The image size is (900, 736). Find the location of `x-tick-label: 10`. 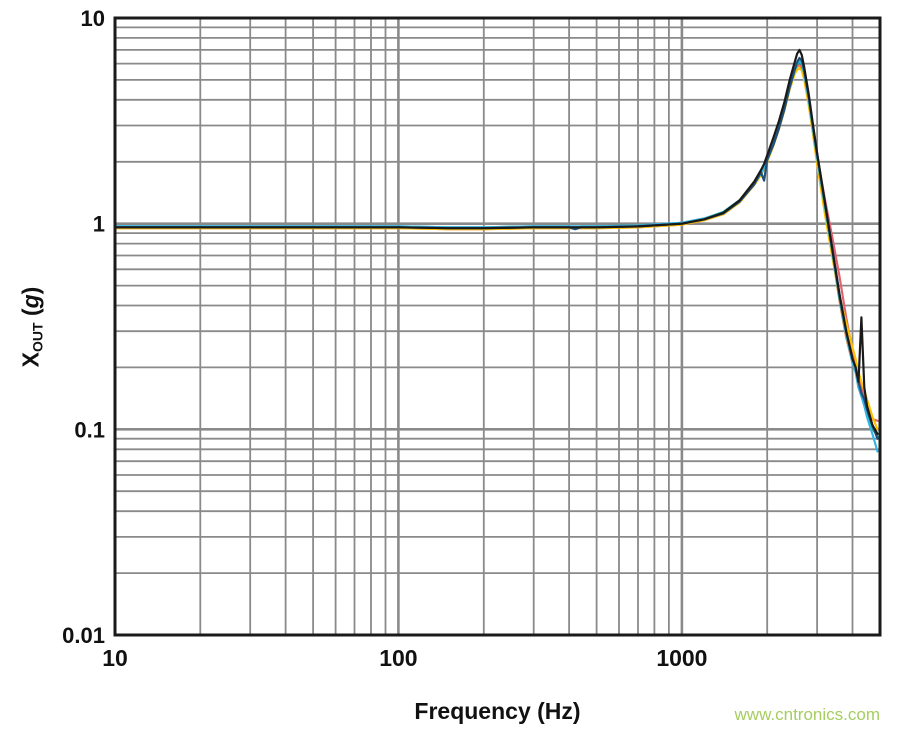

x-tick-label: 10 is located at coordinates (115, 658).